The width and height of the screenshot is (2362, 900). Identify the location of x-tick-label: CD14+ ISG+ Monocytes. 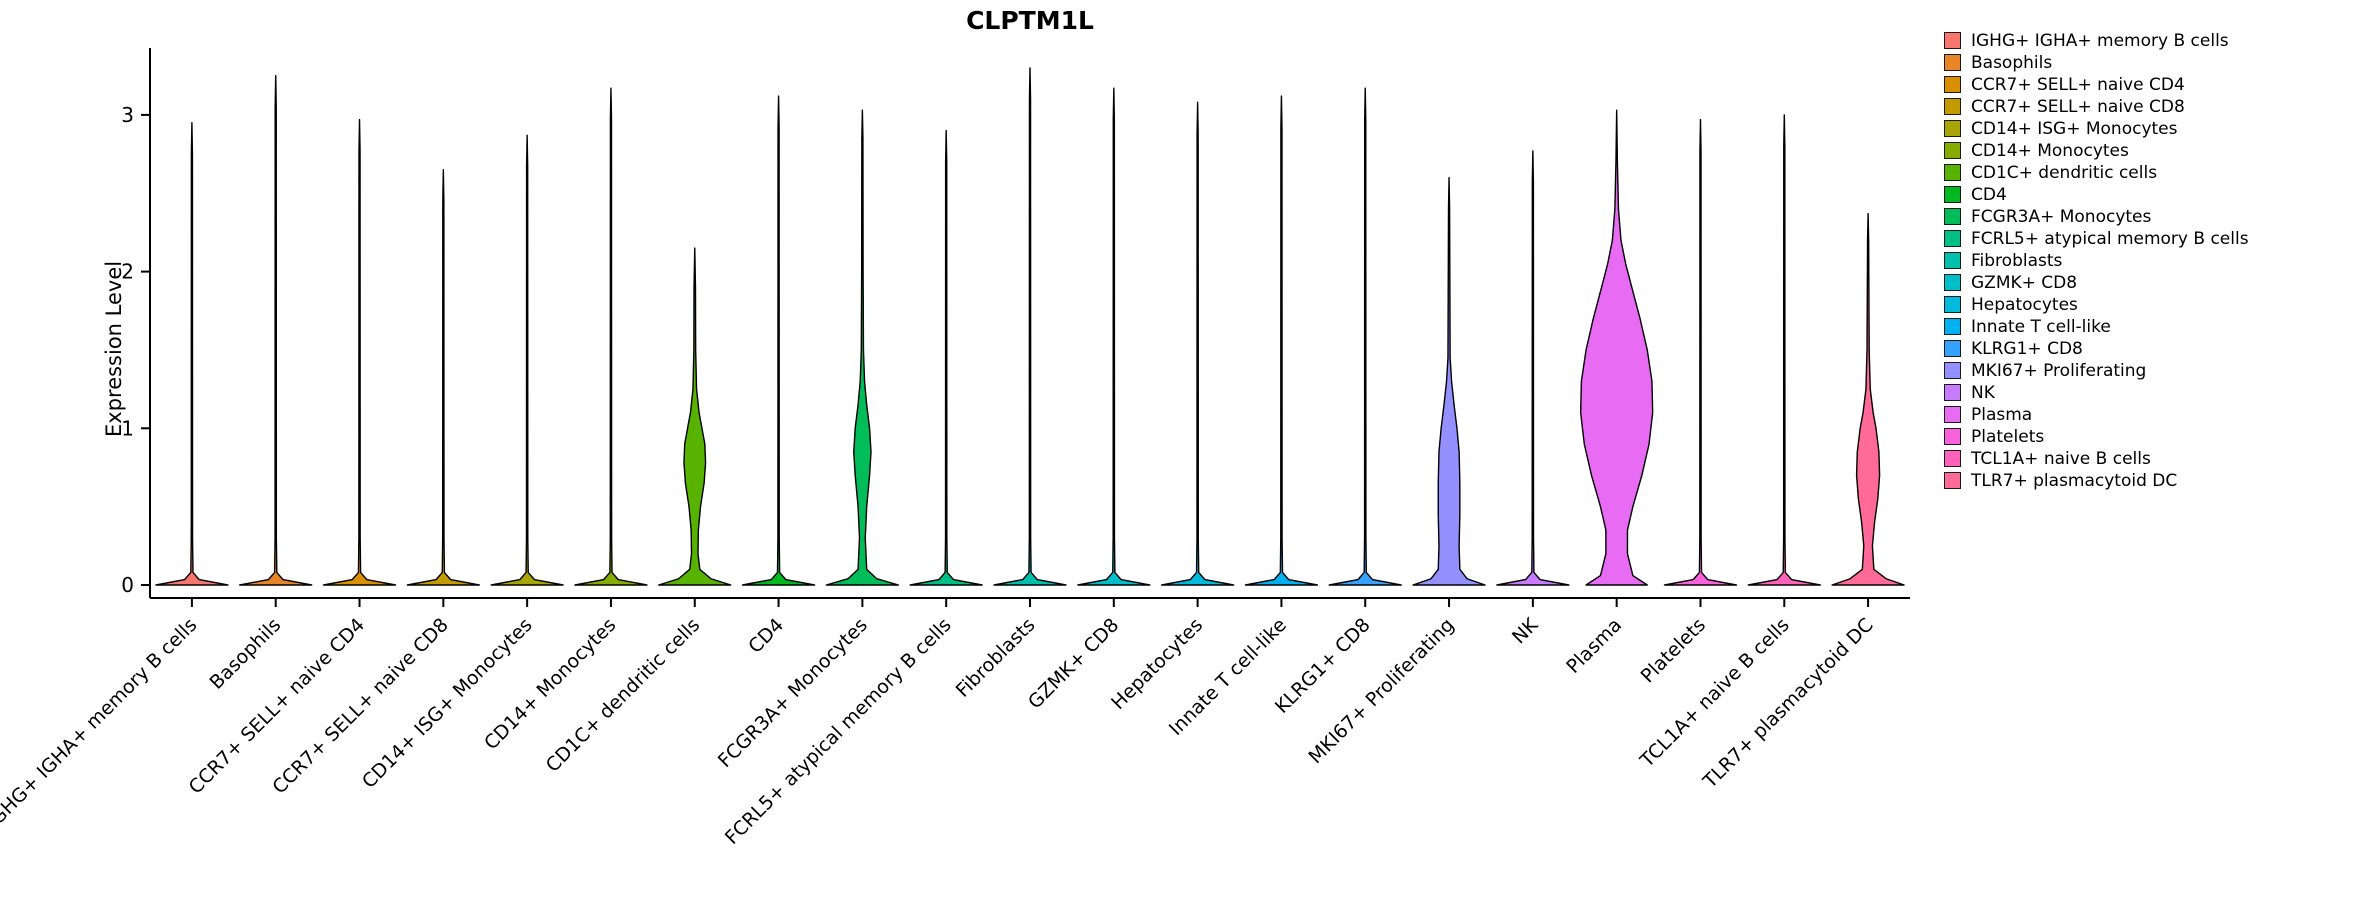
(447, 703).